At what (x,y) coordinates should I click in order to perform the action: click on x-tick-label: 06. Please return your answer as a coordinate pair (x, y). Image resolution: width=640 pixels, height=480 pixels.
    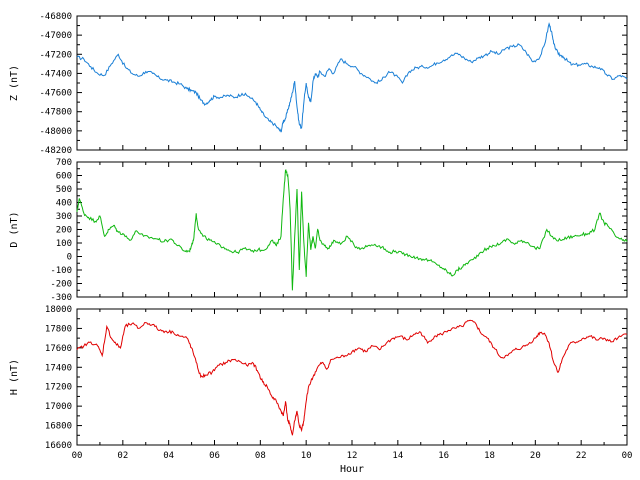
    Looking at the image, I should click on (214, 456).